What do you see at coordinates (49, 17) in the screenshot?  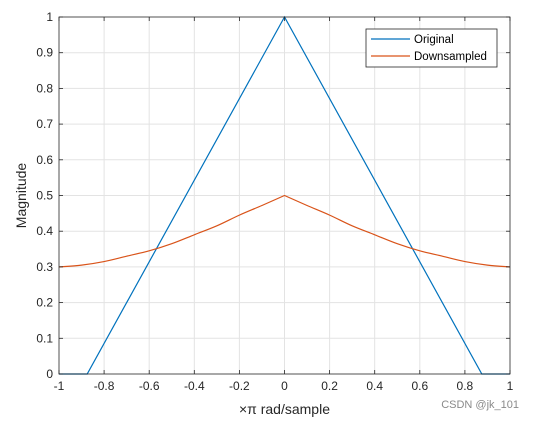 I see `y-tick-label: 1` at bounding box center [49, 17].